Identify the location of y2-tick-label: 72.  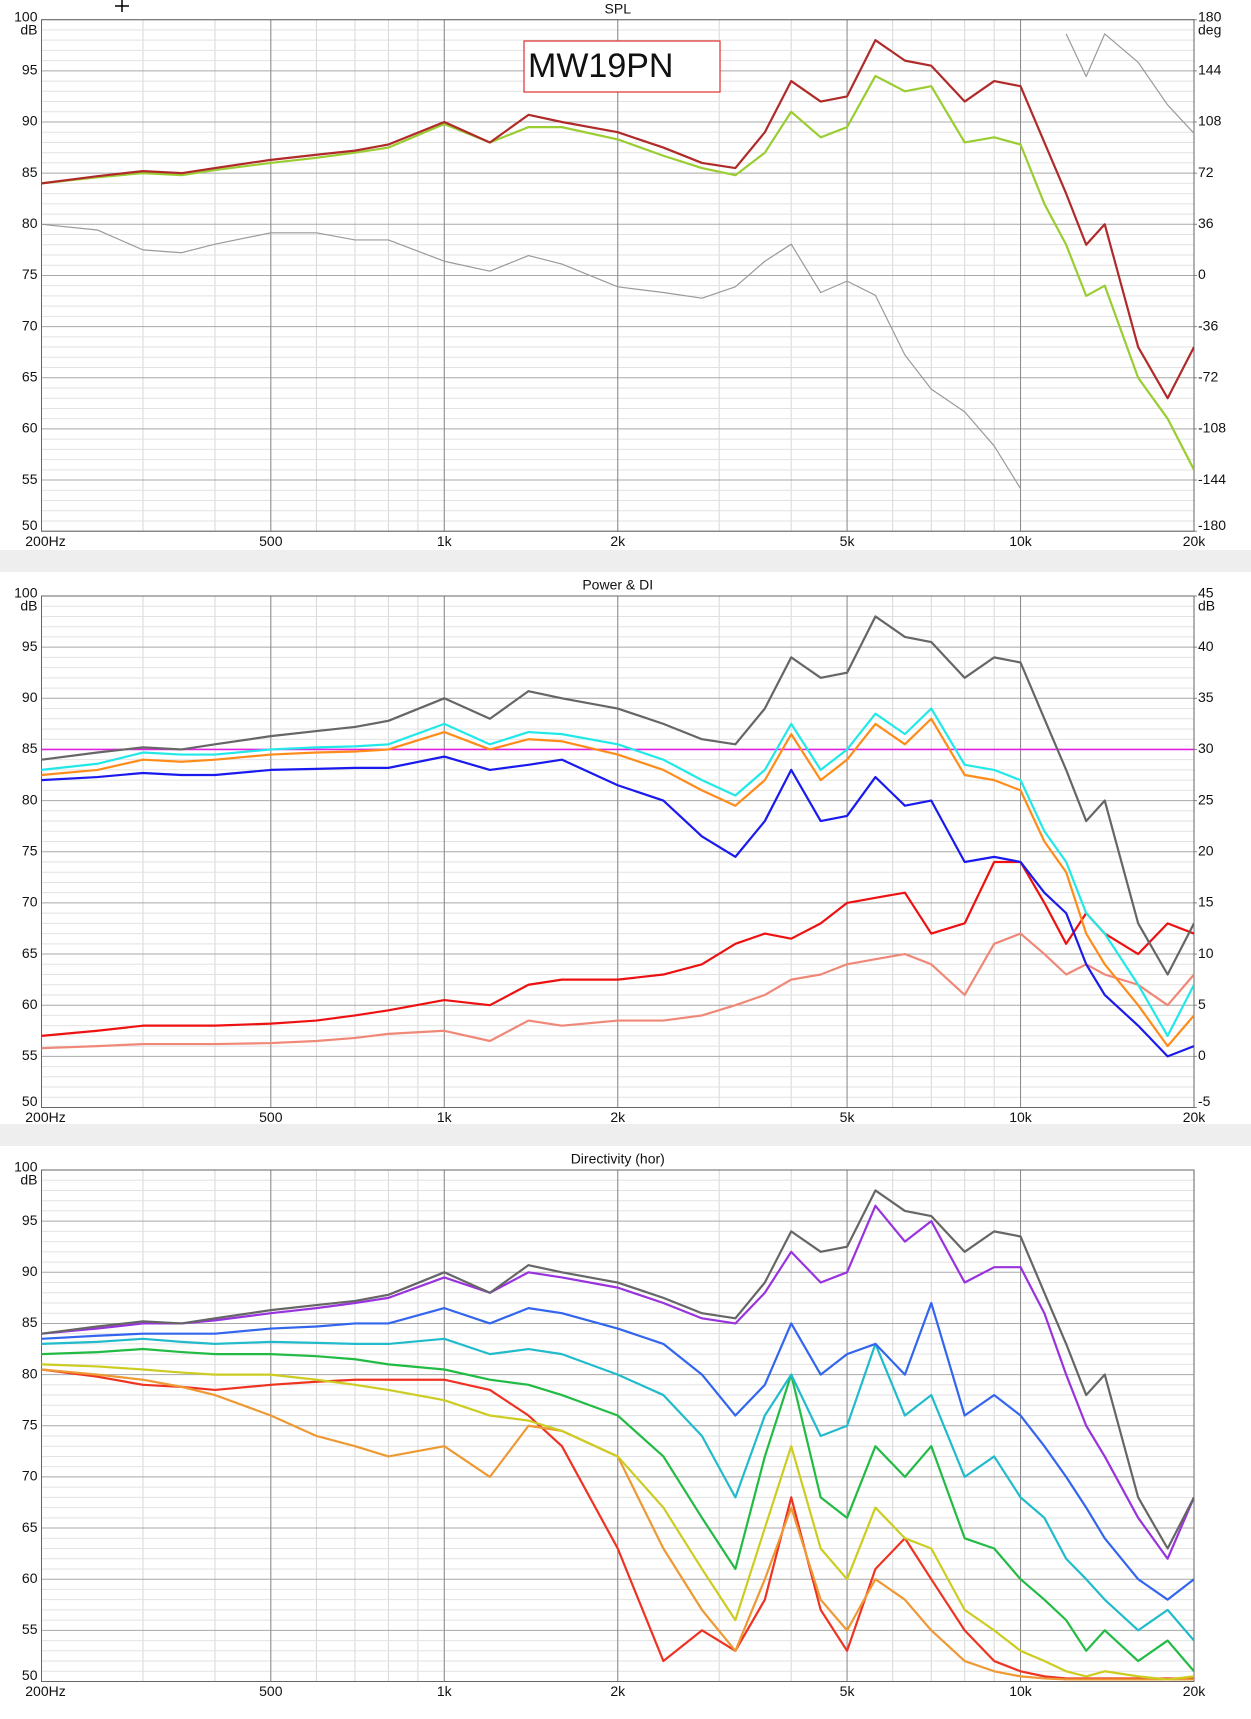
(1206, 172).